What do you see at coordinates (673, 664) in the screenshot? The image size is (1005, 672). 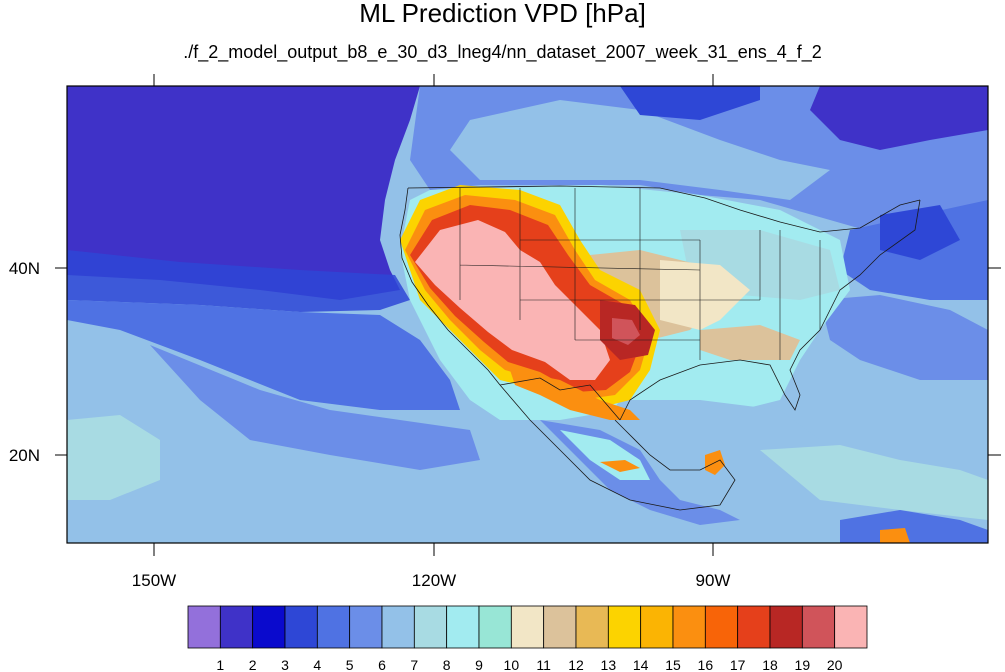 I see `colorbar-label: 15` at bounding box center [673, 664].